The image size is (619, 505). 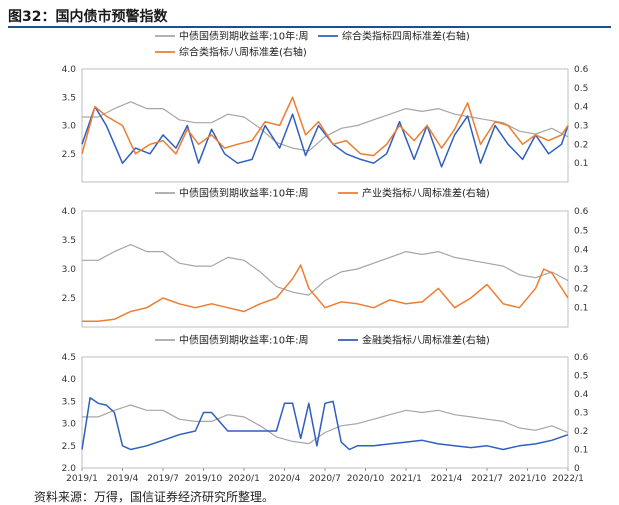 What do you see at coordinates (244, 479) in the screenshot?
I see `x-tick-label: 2020/1` at bounding box center [244, 479].